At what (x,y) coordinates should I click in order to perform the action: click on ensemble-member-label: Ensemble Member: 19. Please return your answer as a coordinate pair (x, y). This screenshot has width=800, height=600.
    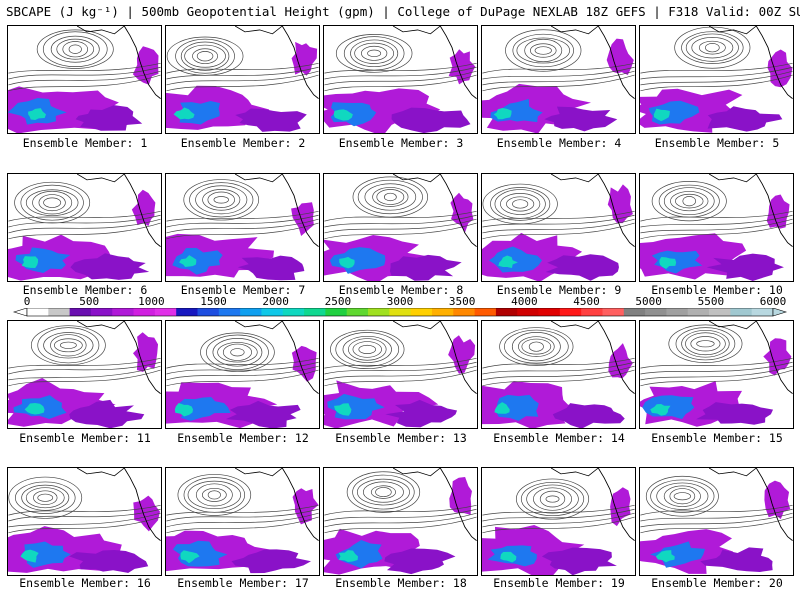
    Looking at the image, I should click on (559, 583).